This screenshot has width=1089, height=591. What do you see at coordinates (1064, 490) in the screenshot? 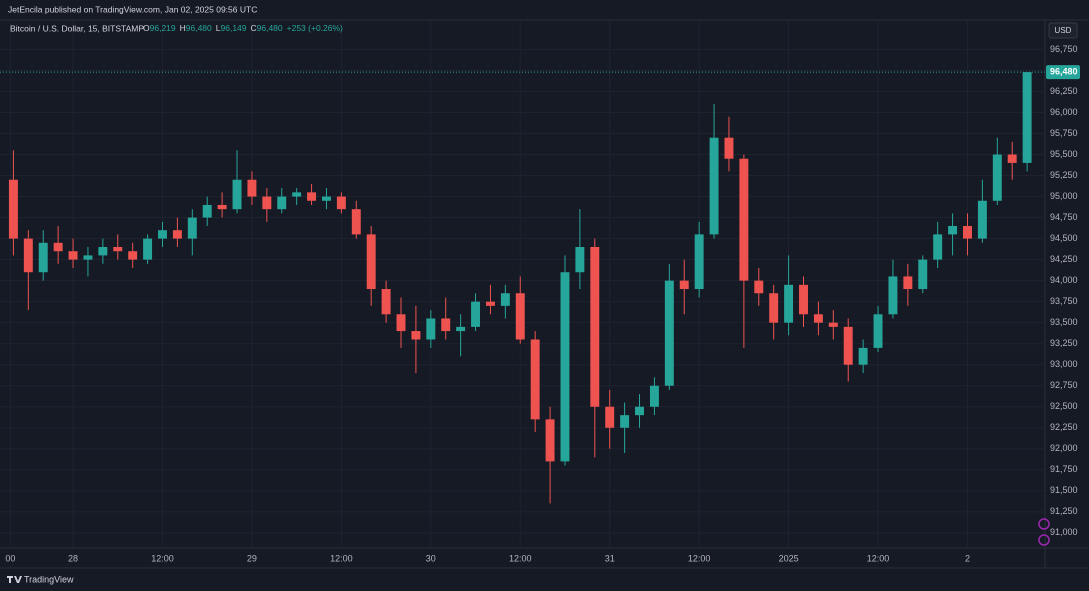
I see `y-tick-label: 91,500` at bounding box center [1064, 490].